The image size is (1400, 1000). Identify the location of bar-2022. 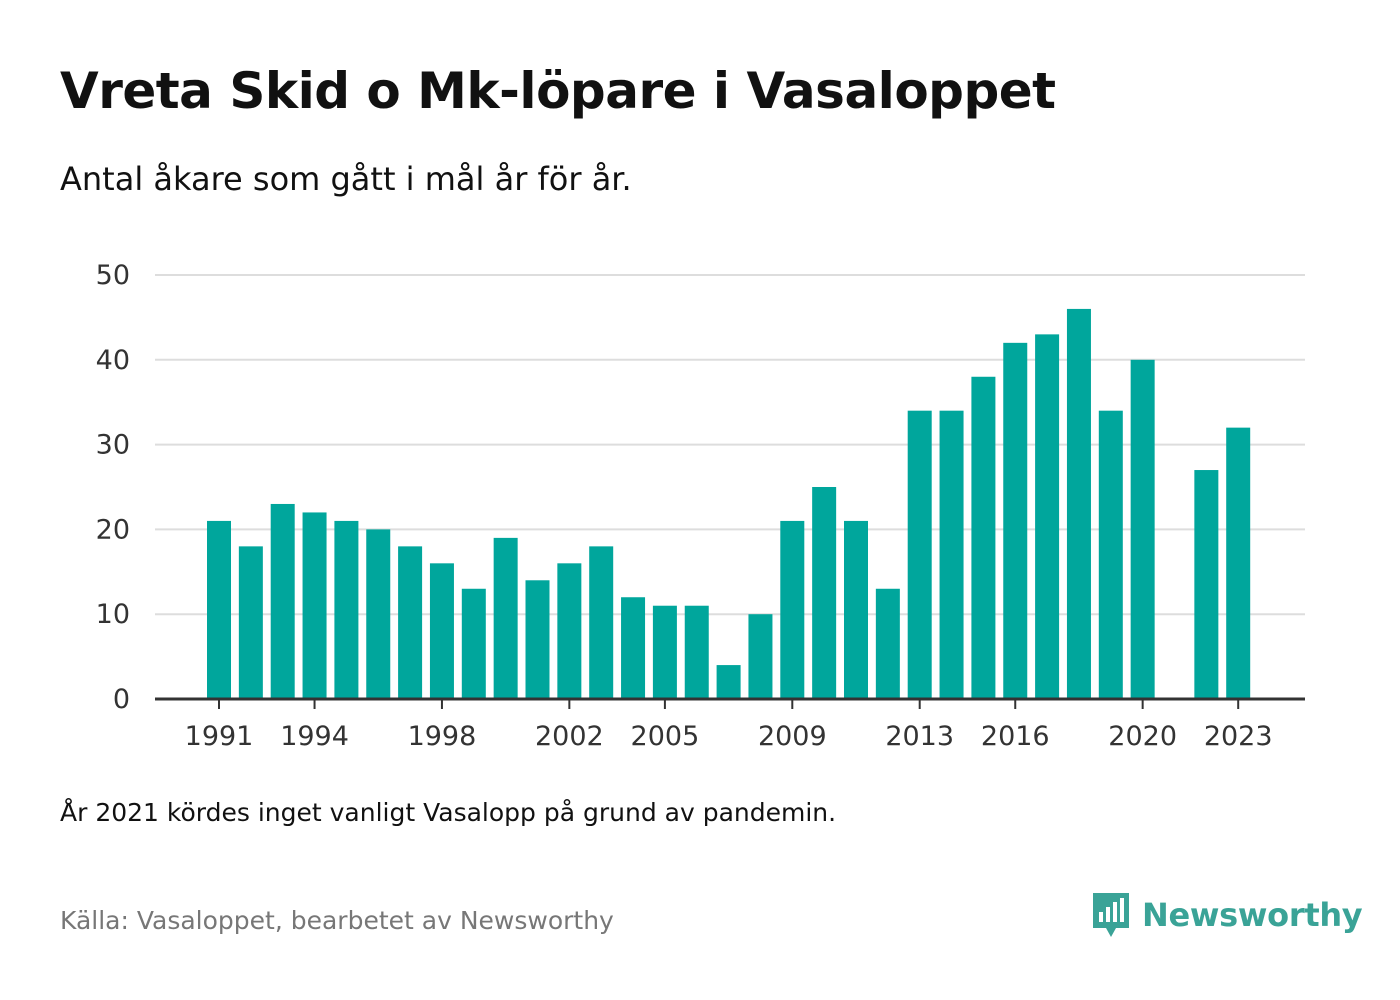
(1206, 584).